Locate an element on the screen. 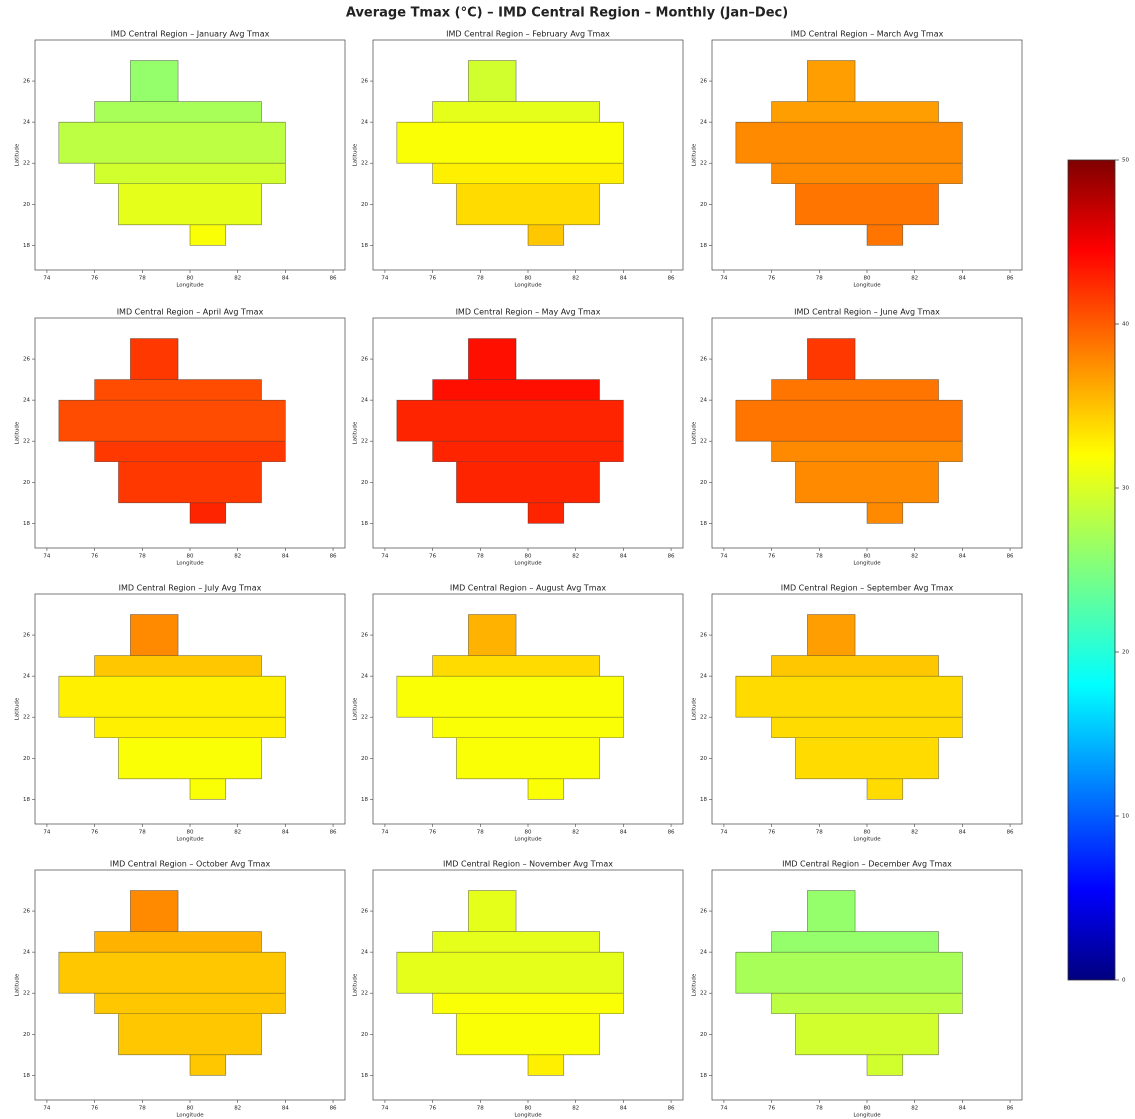 This screenshot has width=1135, height=1119. panel-title: IMD Central Region – February Avg Tmax is located at coordinates (528, 34).